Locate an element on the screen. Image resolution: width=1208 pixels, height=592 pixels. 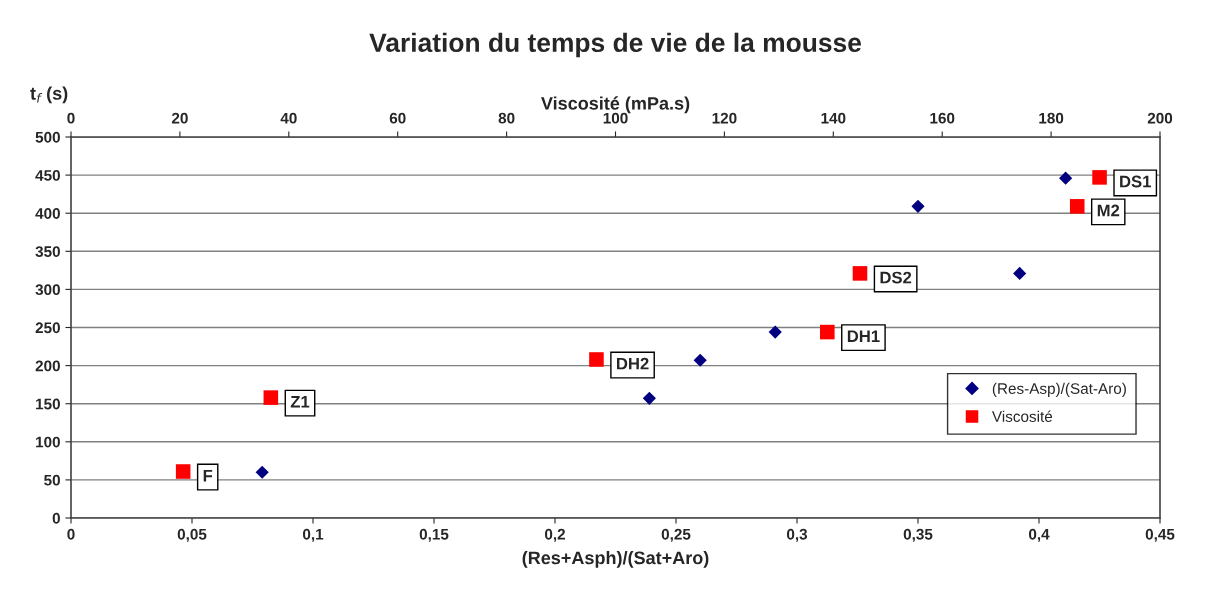
x2-tick-label: 60 is located at coordinates (397, 118).